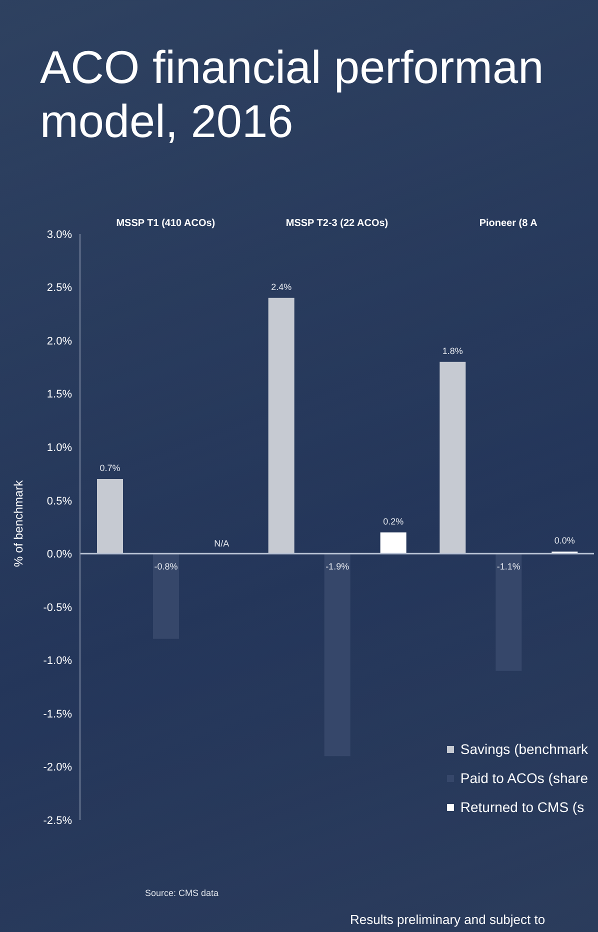  What do you see at coordinates (110, 468) in the screenshot?
I see `data-label: 0.7%` at bounding box center [110, 468].